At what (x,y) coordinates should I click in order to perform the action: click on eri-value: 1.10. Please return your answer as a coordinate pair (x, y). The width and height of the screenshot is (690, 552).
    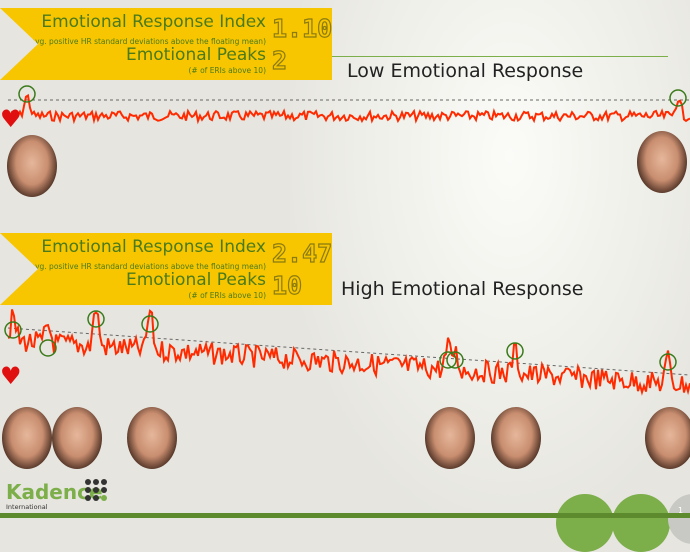
    Looking at the image, I should click on (302, 28).